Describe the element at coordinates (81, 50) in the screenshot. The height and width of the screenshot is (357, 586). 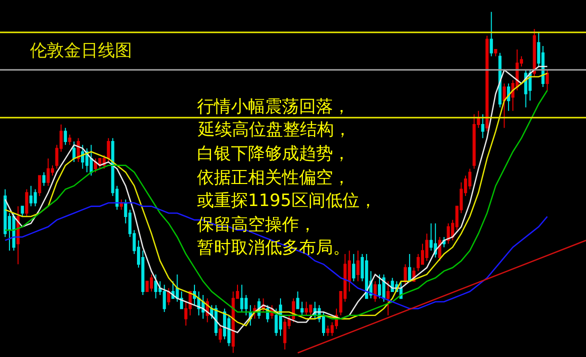
I see `text: 伦敦金日线图` at that location.